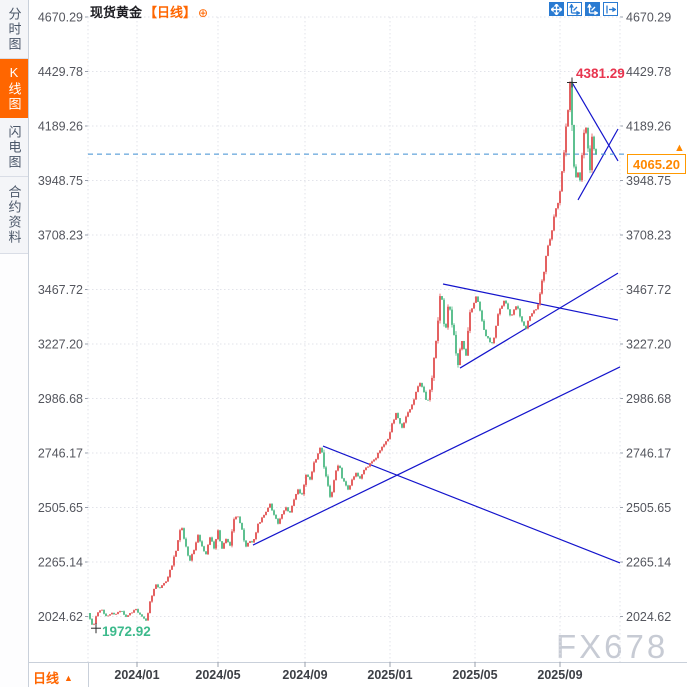 This screenshot has height=687, width=687. I want to click on svg-text: 2024/01, so click(136, 675).